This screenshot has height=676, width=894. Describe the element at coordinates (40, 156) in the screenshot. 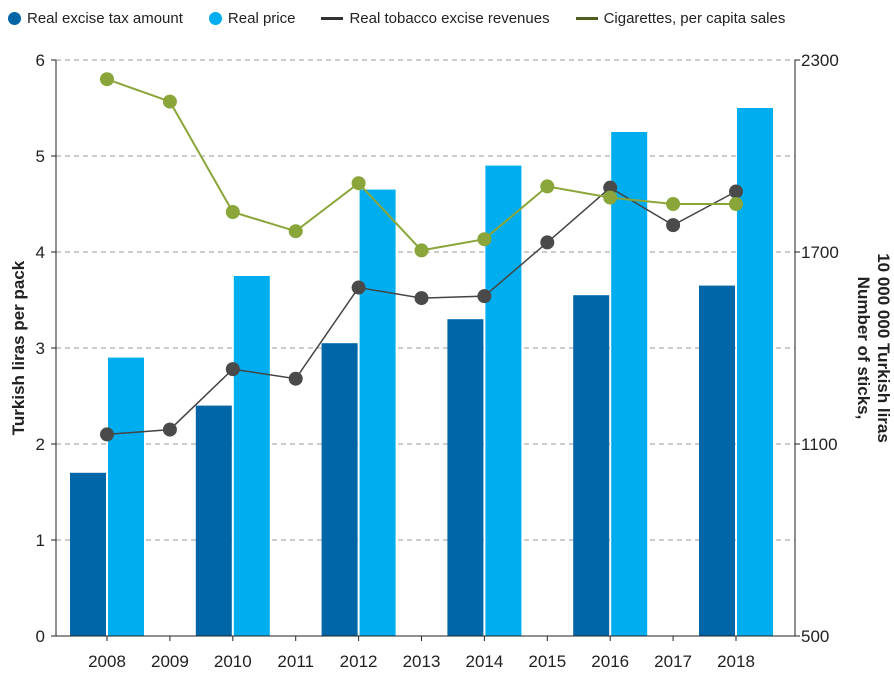

I see `y-tick-label: 5` at that location.